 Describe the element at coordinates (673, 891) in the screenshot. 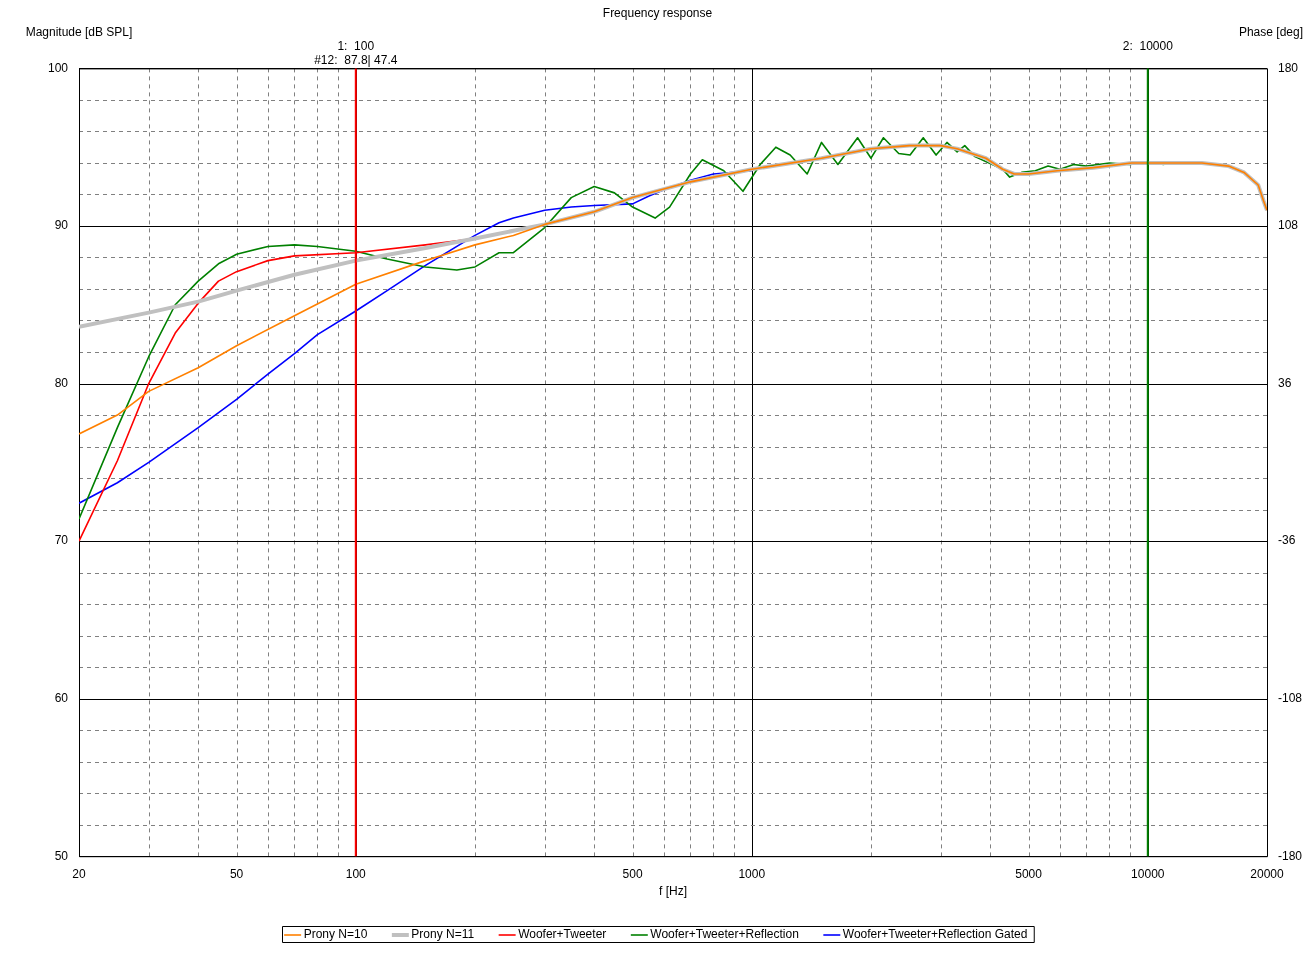

I see `x-axis-title: f [Hz]` at that location.